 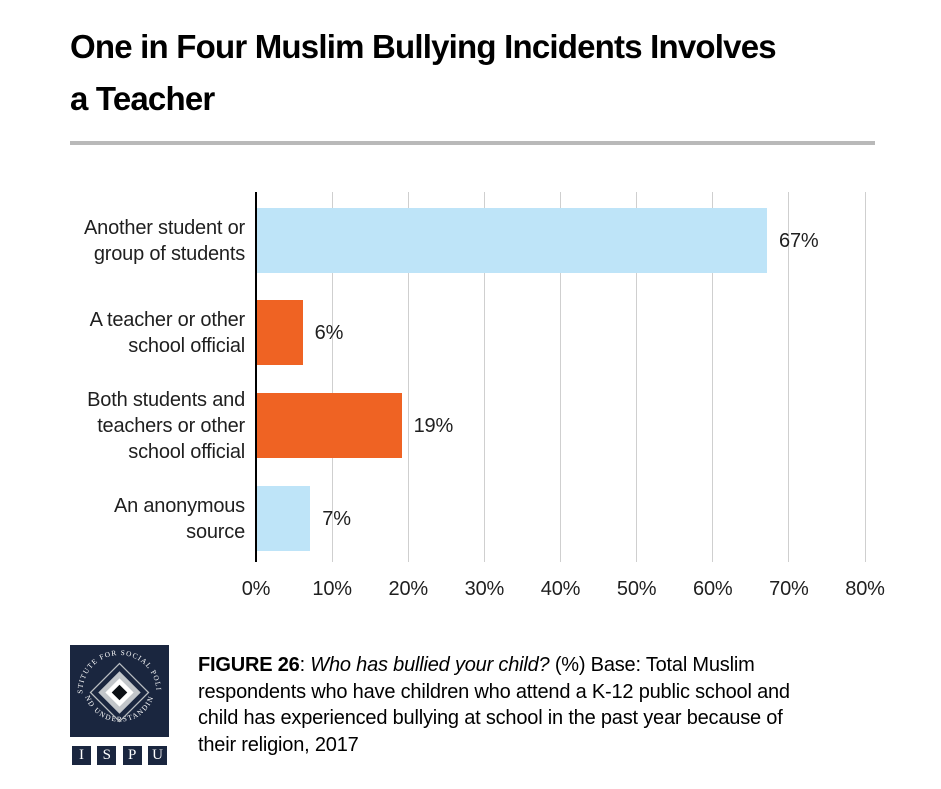 I want to click on x-tick-label-70%: 70%, so click(x=789, y=589).